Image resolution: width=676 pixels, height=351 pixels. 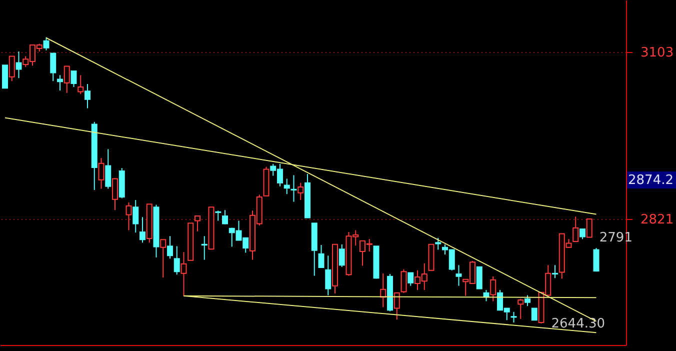 What do you see at coordinates (657, 220) in the screenshot?
I see `y-tick-label: 2821` at bounding box center [657, 220].